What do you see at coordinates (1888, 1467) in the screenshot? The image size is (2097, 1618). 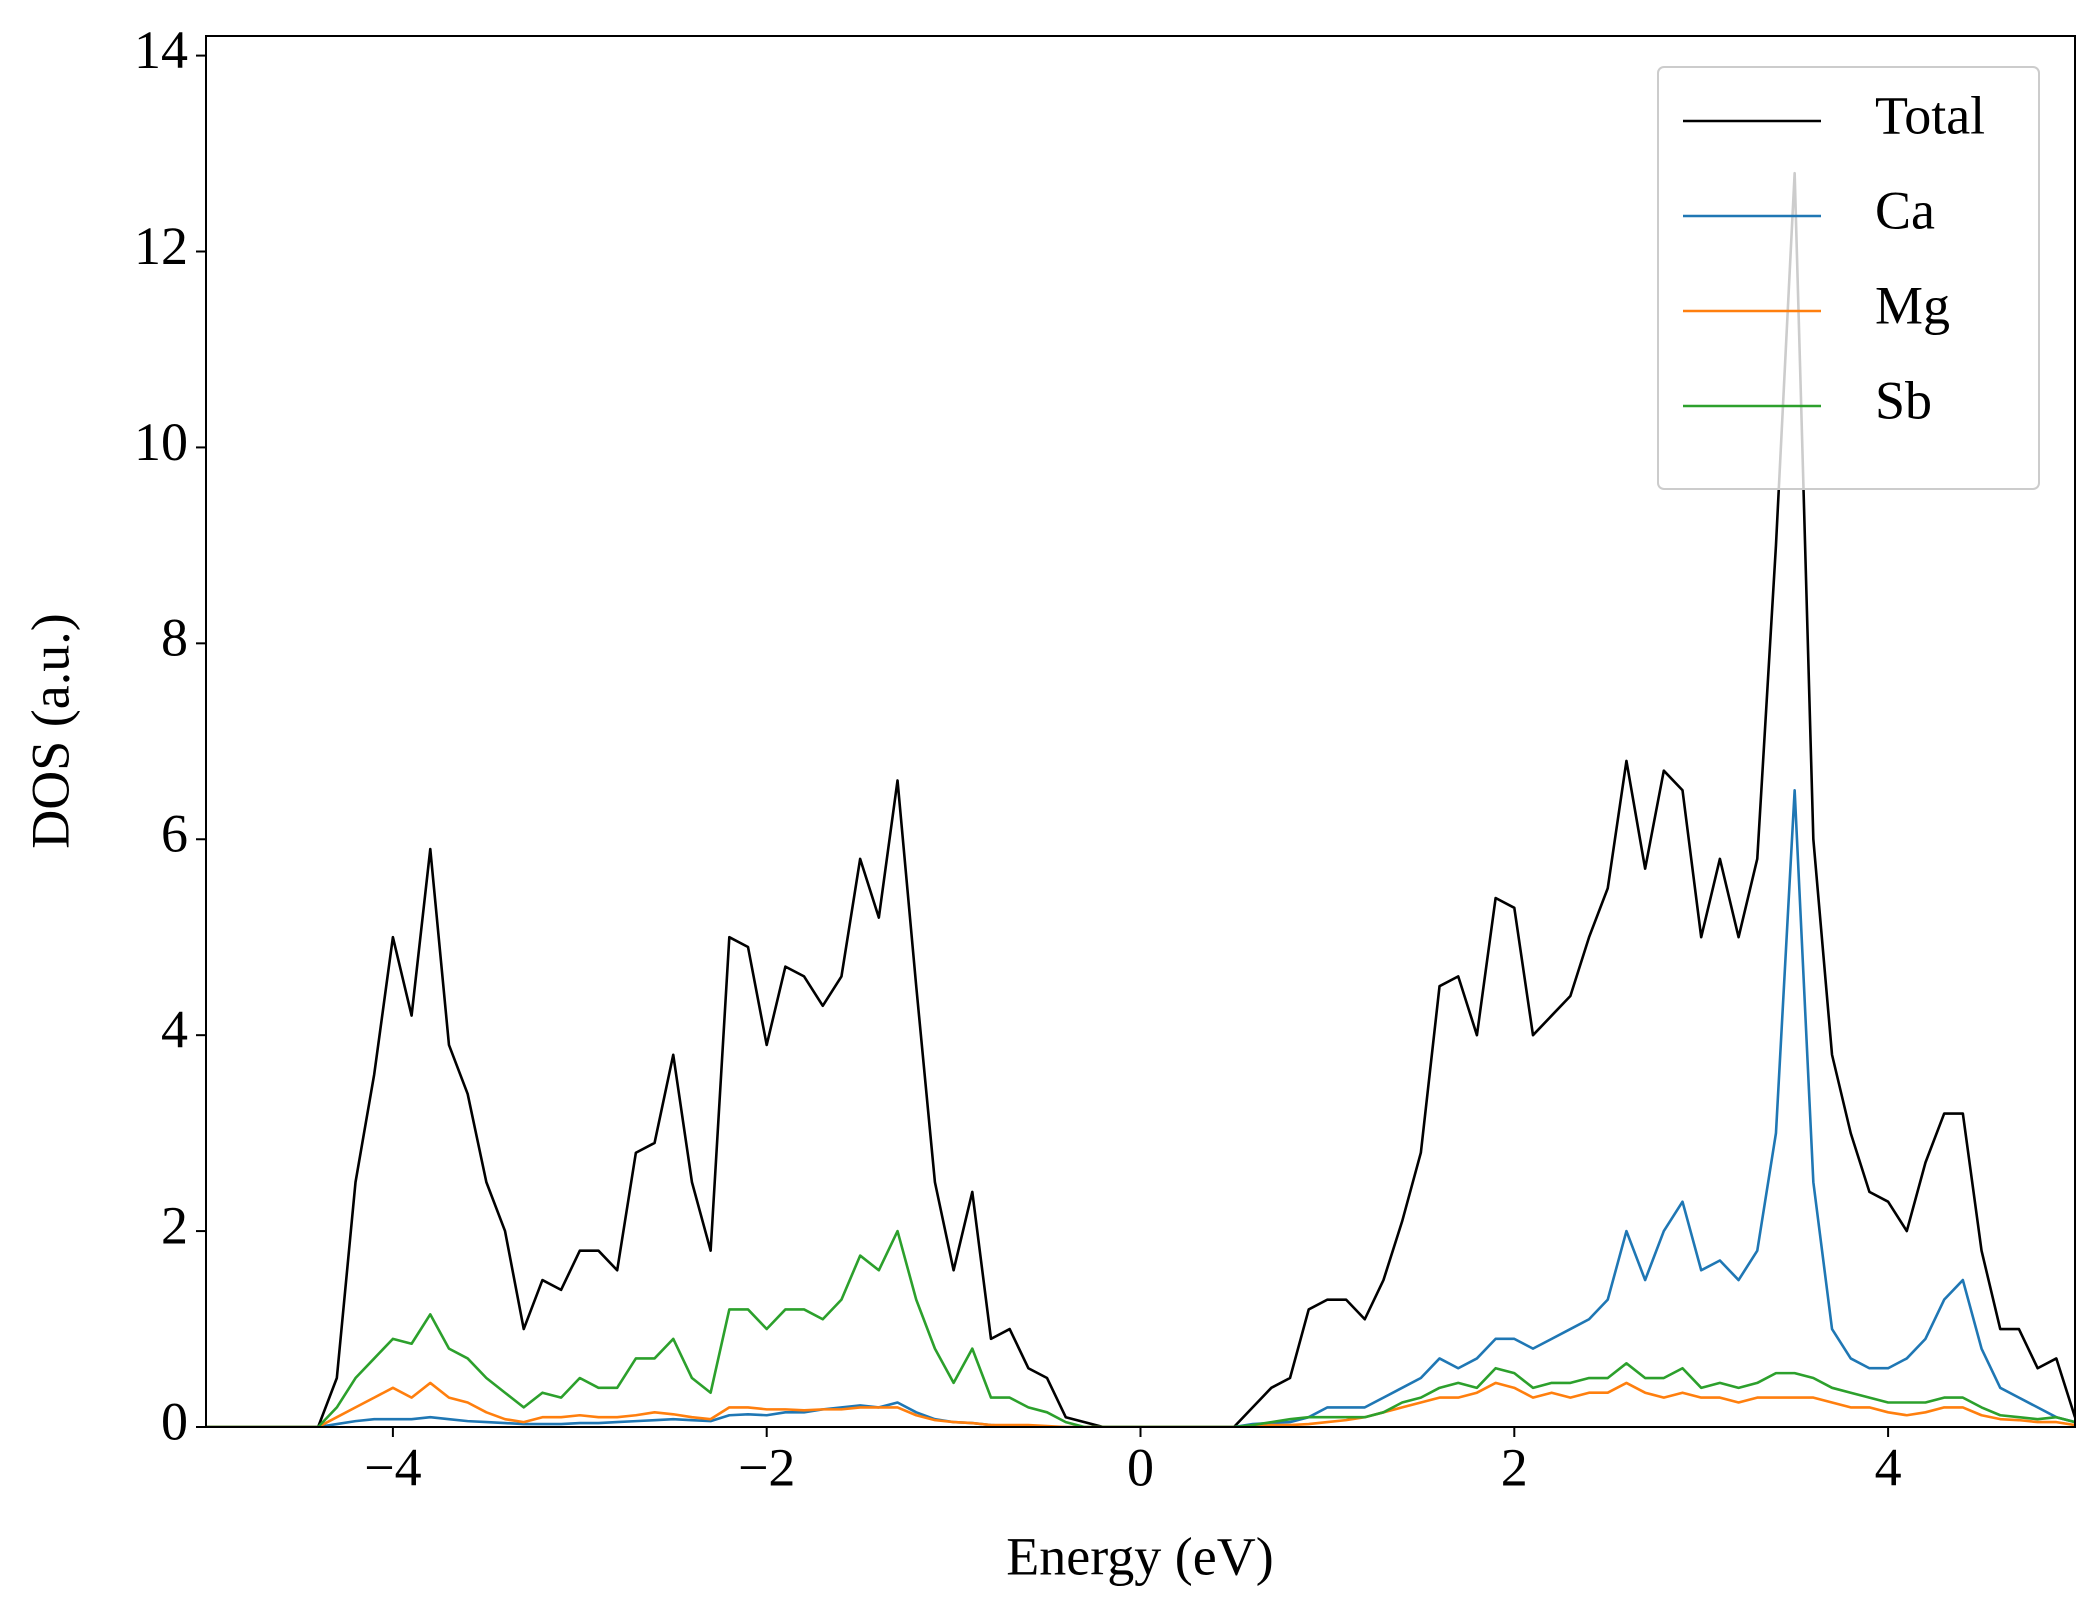 I see `x-tick-label: 4` at bounding box center [1888, 1467].